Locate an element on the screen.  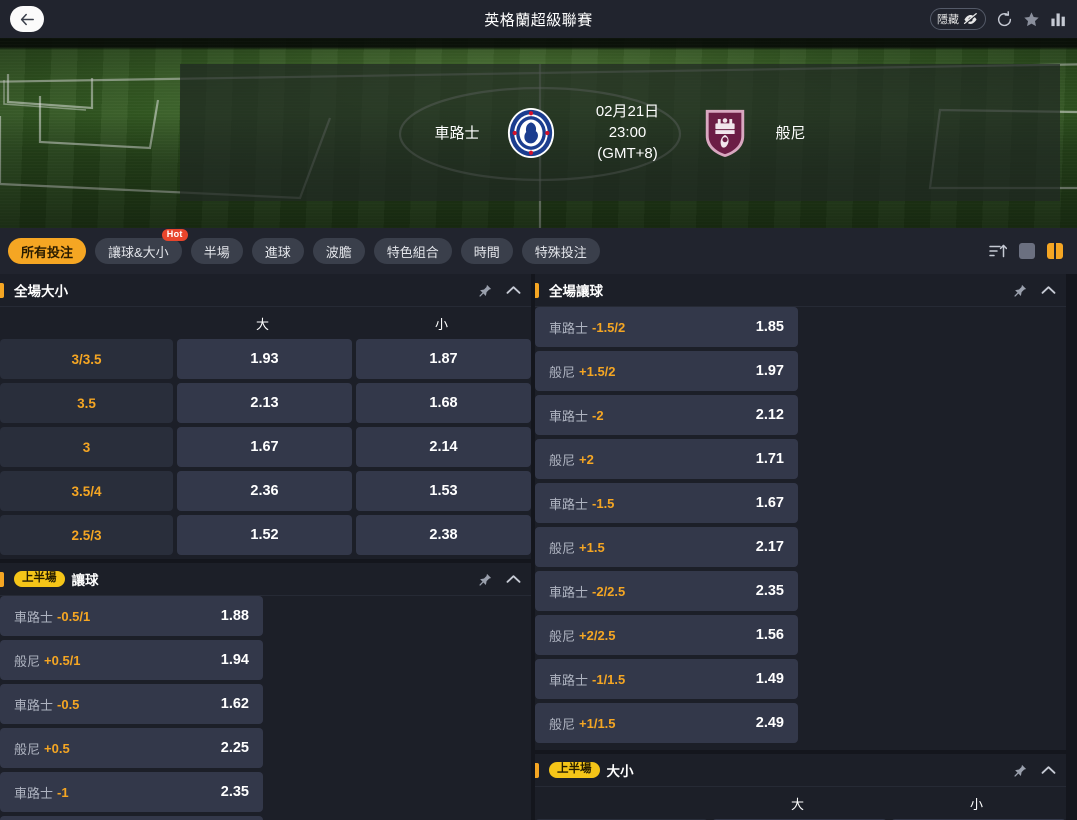
handicap-option-home: 車路士 -1.5/2 1.85 is located at coordinates (666, 327).